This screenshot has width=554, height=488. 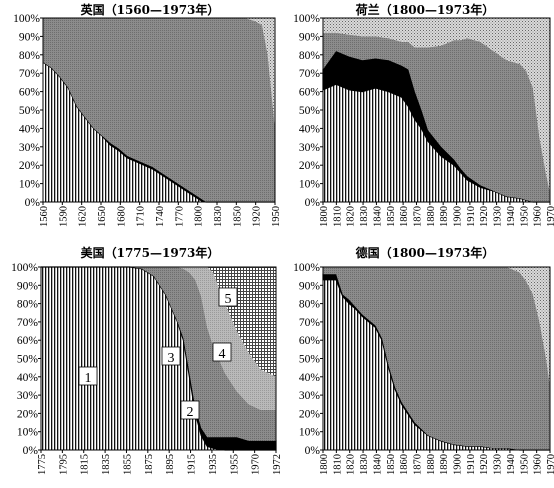 I want to click on y-tick-label: 80%, so click(x=28, y=305).